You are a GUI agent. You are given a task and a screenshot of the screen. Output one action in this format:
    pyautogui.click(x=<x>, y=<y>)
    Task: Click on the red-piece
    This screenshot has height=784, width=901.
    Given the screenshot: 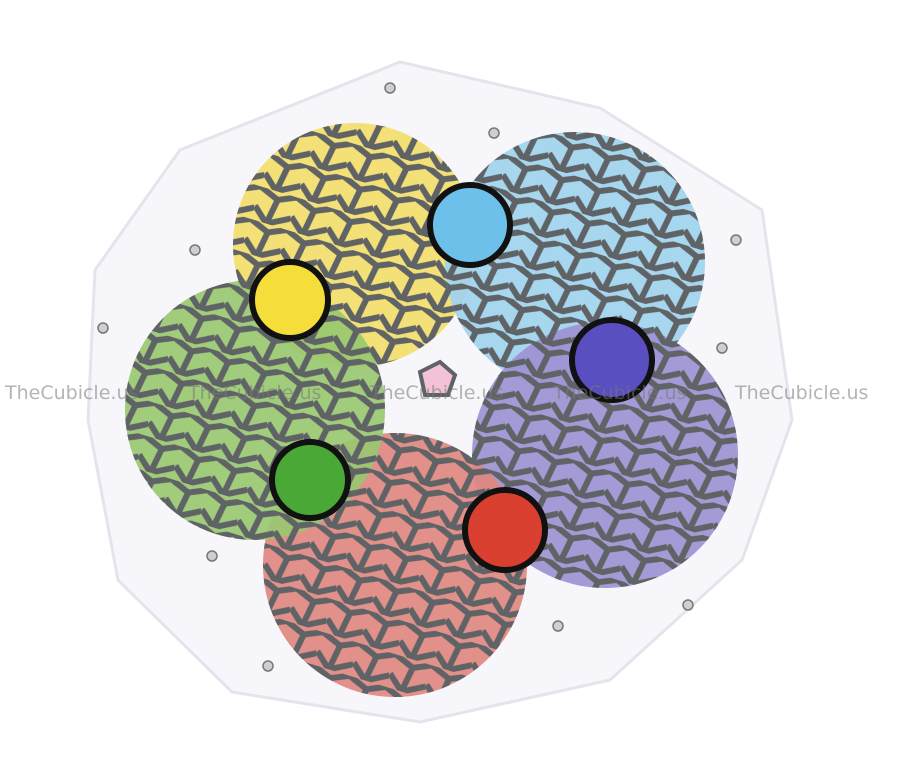 What is the action you would take?
    pyautogui.click(x=505, y=530)
    